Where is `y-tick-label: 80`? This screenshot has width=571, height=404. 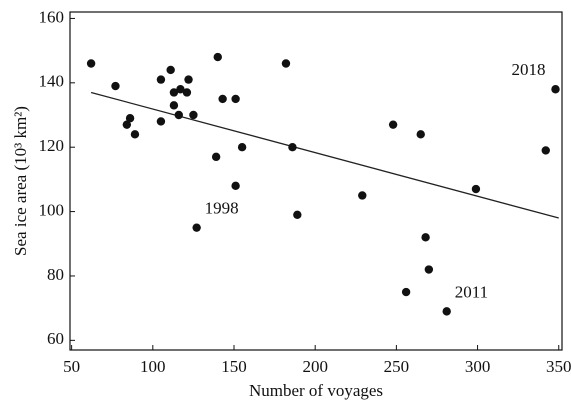
y-tick-label: 80 is located at coordinates (55, 274).